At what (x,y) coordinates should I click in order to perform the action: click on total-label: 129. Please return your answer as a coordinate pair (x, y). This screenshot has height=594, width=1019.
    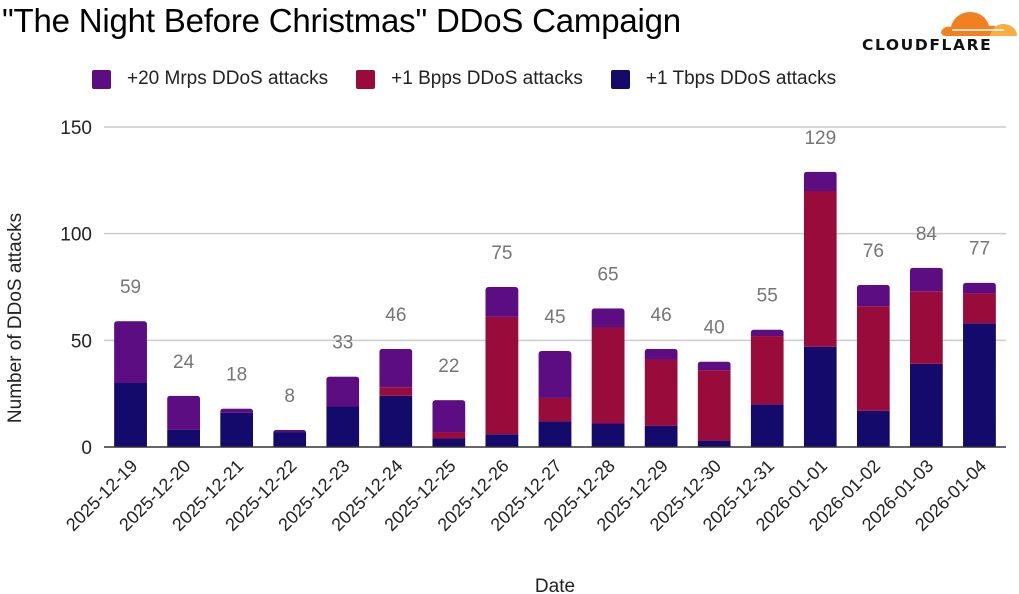
    Looking at the image, I should click on (820, 138).